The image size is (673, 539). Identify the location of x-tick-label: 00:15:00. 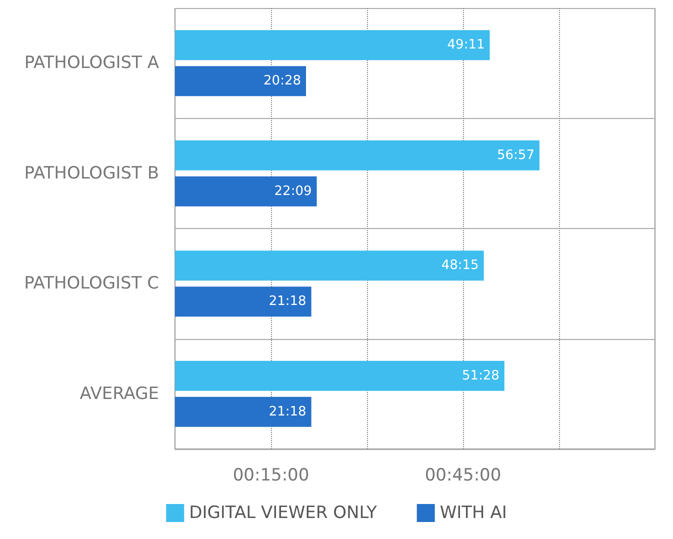
(271, 476).